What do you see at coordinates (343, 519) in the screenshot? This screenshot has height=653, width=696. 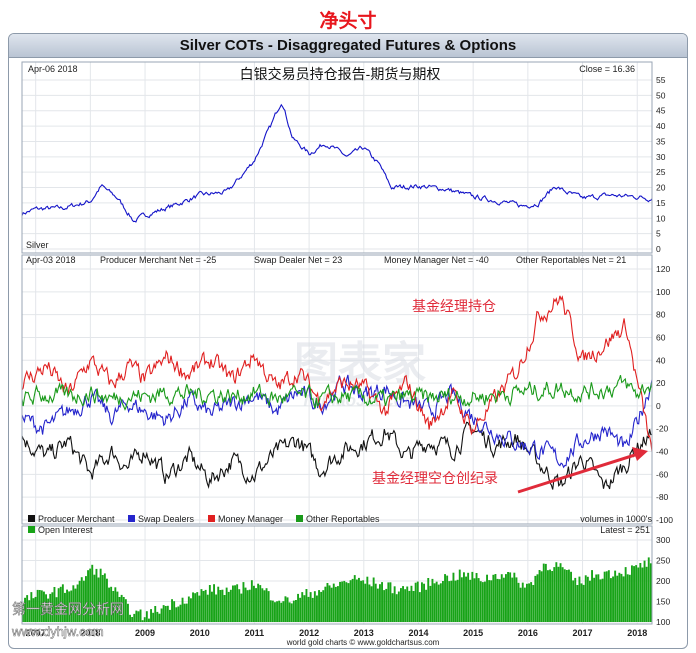 I see `legend-other: Other Reportables` at bounding box center [343, 519].